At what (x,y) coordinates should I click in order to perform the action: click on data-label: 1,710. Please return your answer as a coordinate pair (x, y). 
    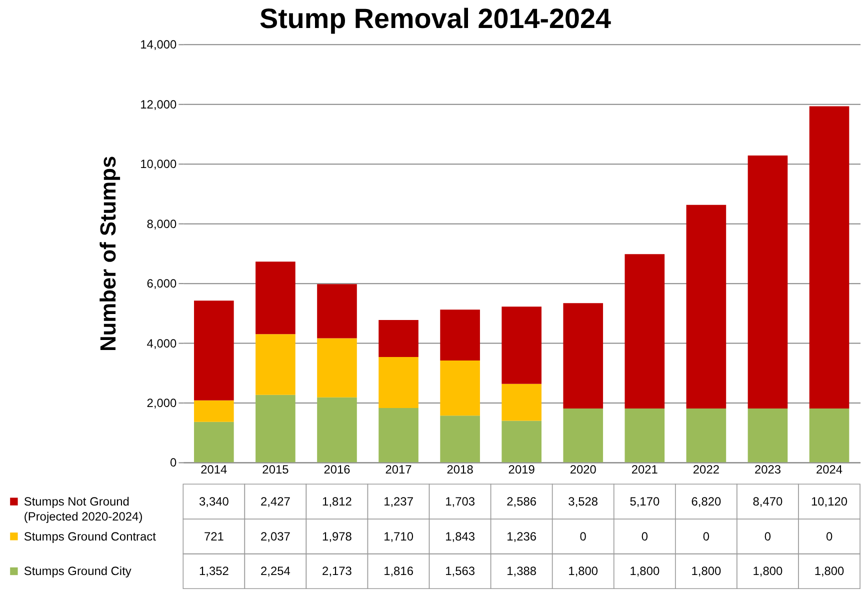
    Looking at the image, I should click on (399, 536).